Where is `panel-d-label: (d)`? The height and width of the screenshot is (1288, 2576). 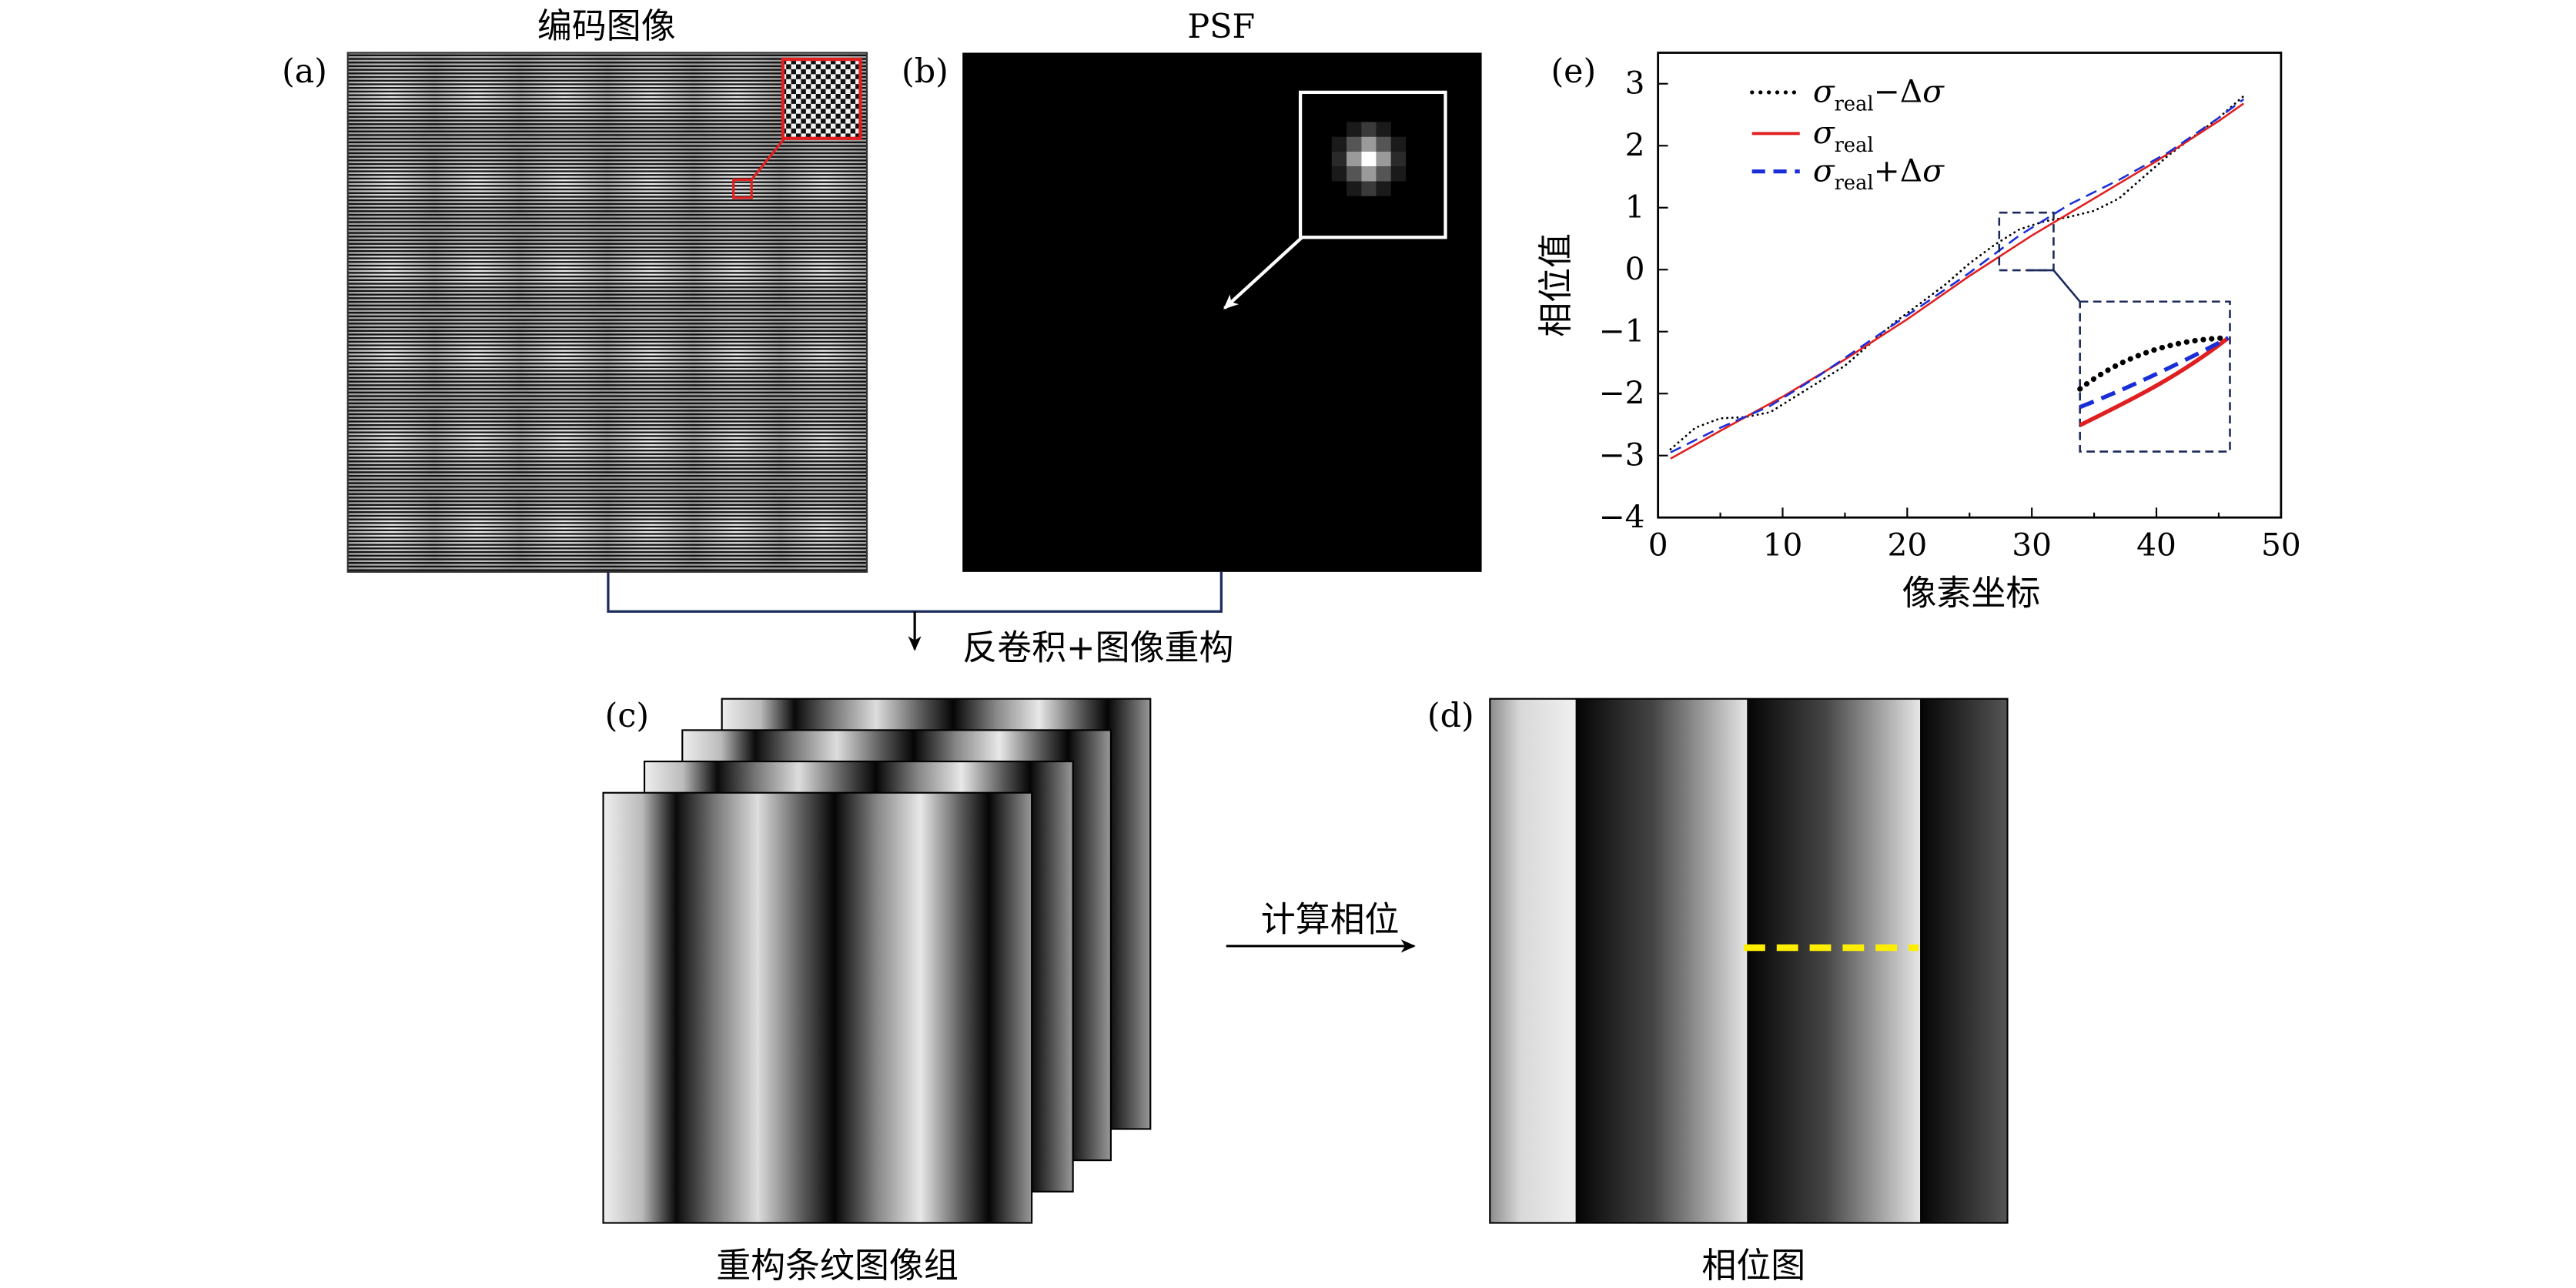 panel-d-label: (d) is located at coordinates (1450, 716).